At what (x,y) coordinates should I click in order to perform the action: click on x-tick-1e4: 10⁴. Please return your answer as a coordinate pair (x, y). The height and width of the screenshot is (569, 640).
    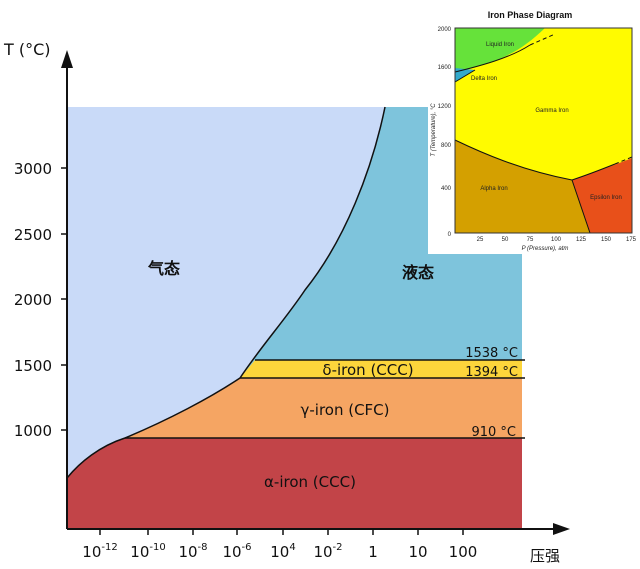
    Looking at the image, I should click on (282, 551).